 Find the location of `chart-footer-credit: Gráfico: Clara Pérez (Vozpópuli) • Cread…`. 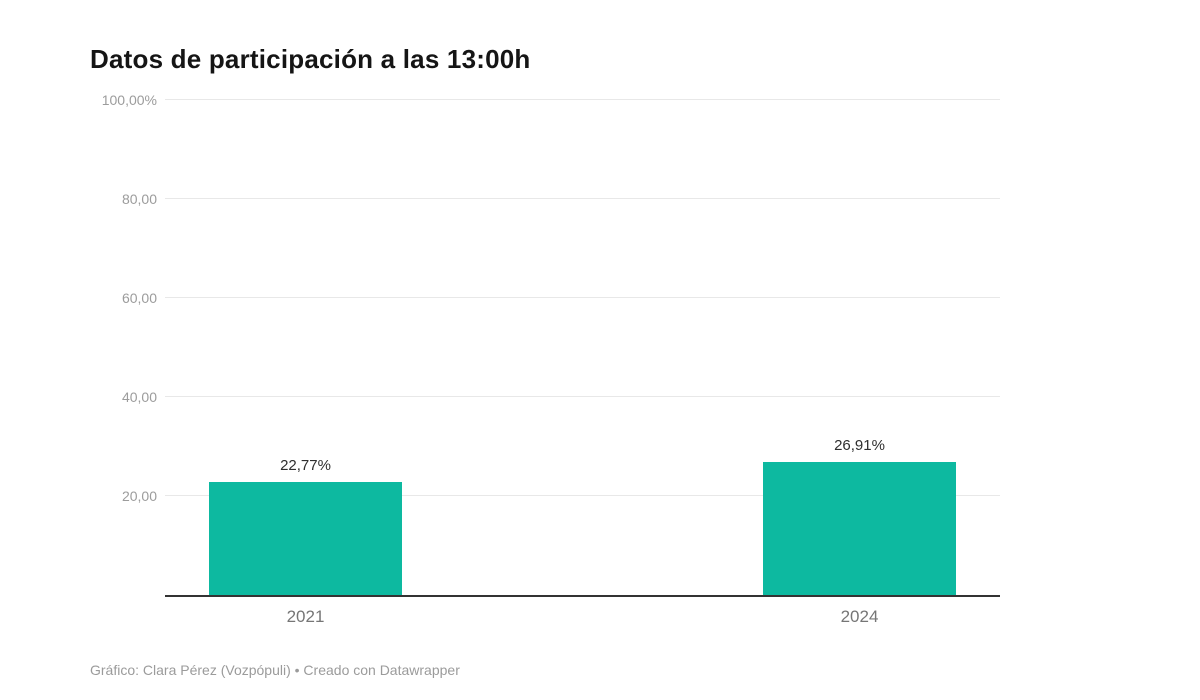

chart-footer-credit: Gráfico: Clara Pérez (Vozpópuli) • Cread… is located at coordinates (275, 670).